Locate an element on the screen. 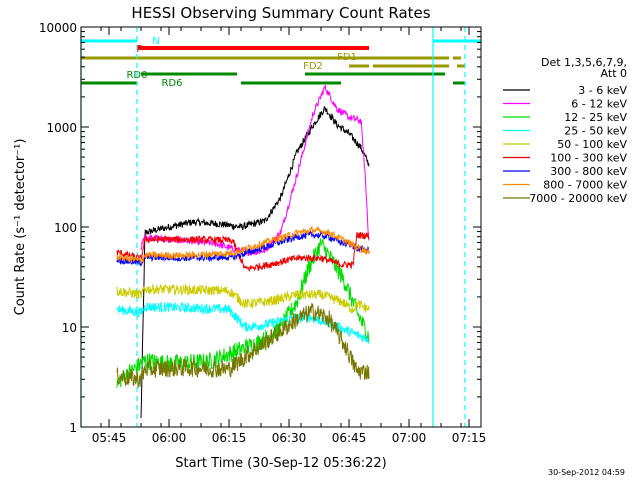 This screenshot has height=480, width=640. legend-label-3: 25 - 50 keV is located at coordinates (595, 131).